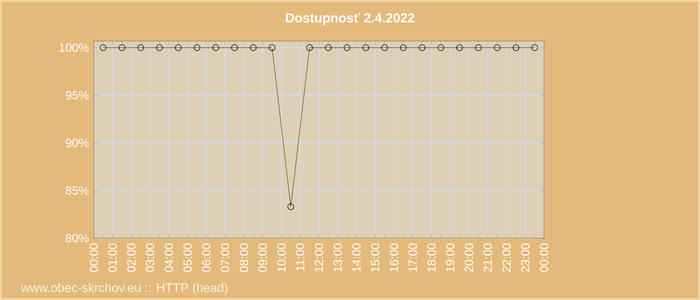 This screenshot has width=700, height=300. Describe the element at coordinates (469, 257) in the screenshot. I see `x-tick-label: 20:00` at that location.